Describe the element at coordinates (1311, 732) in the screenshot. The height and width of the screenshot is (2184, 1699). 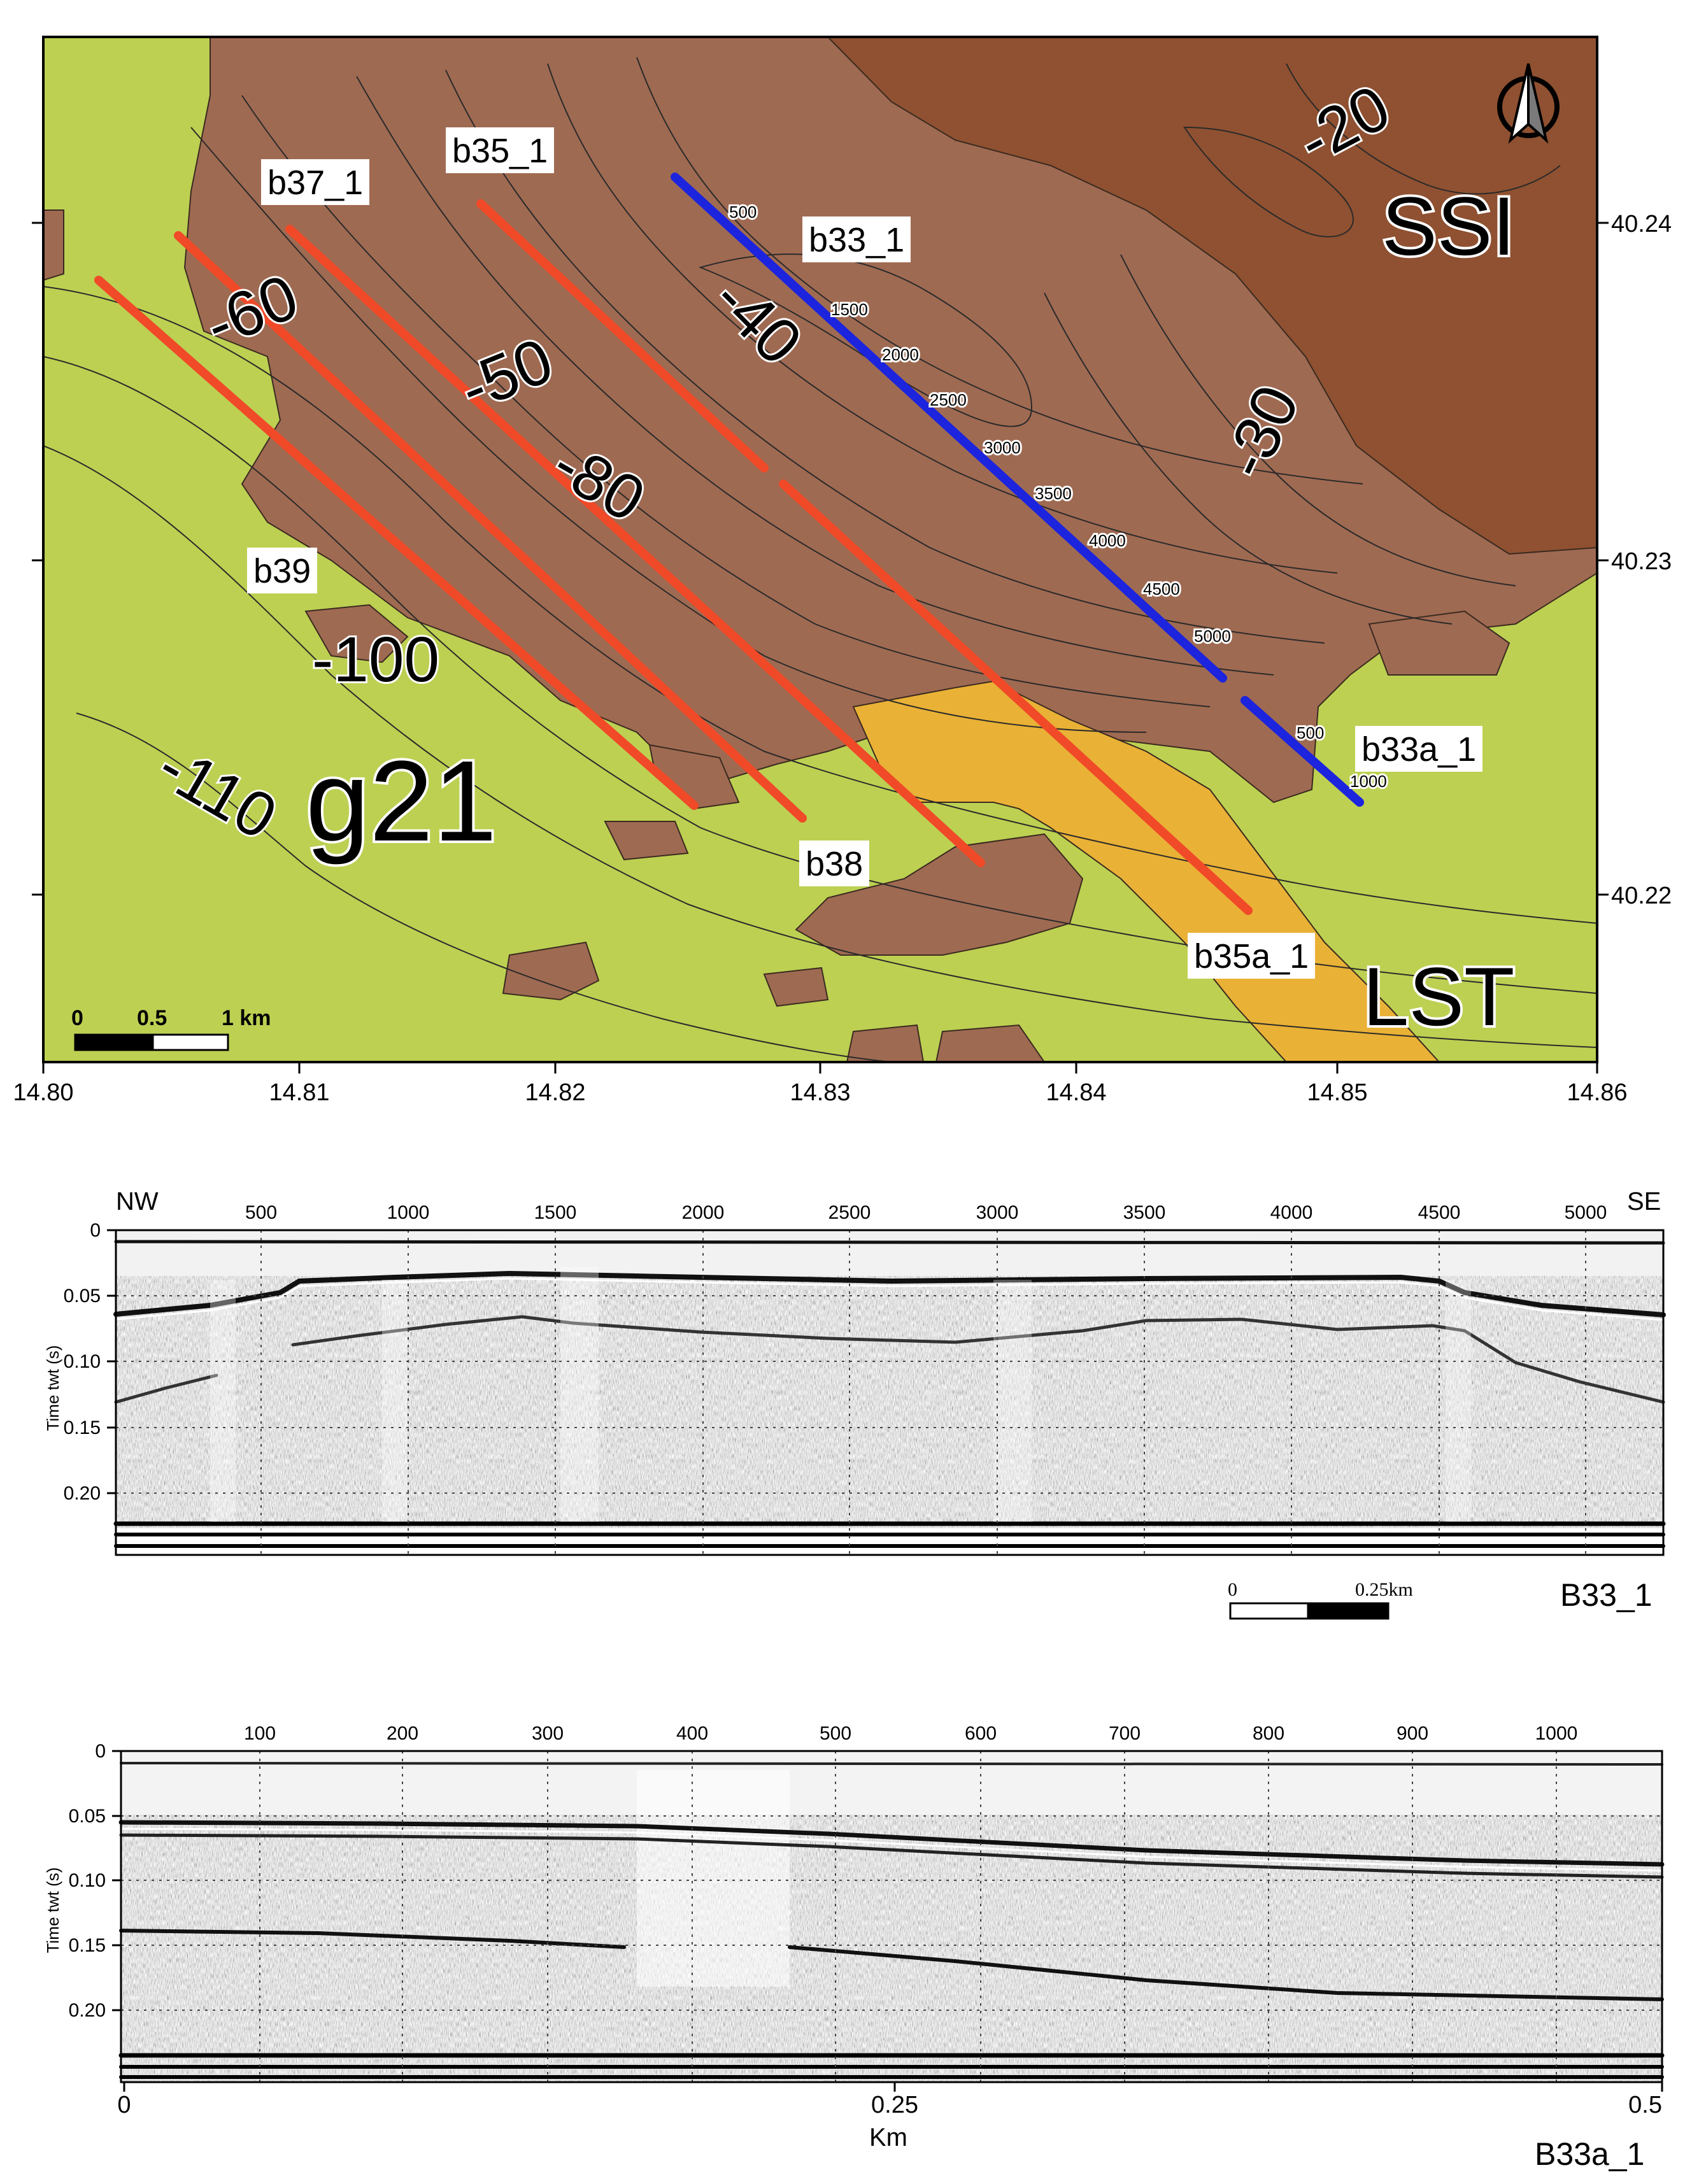
I see `b33a-shotpoint-label: 500` at that location.